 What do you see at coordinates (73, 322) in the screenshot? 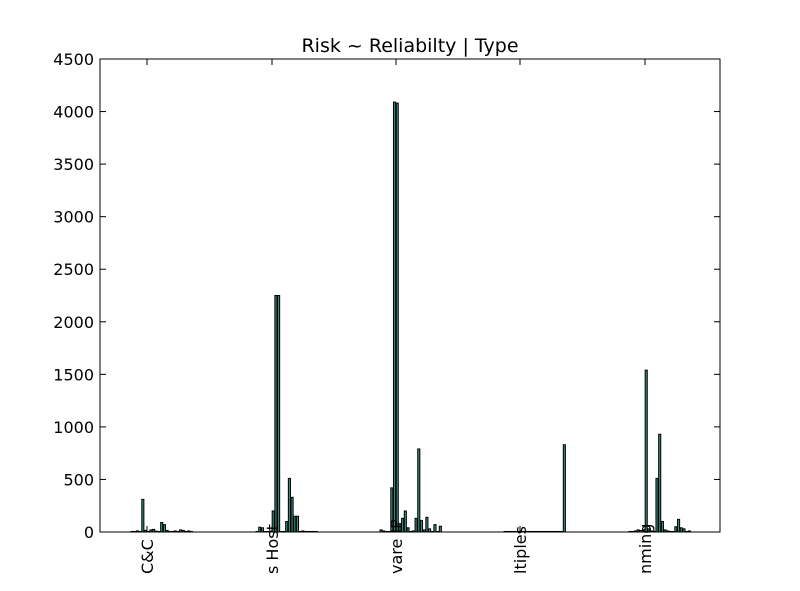
I see `y-tick-label: 2000` at bounding box center [73, 322].